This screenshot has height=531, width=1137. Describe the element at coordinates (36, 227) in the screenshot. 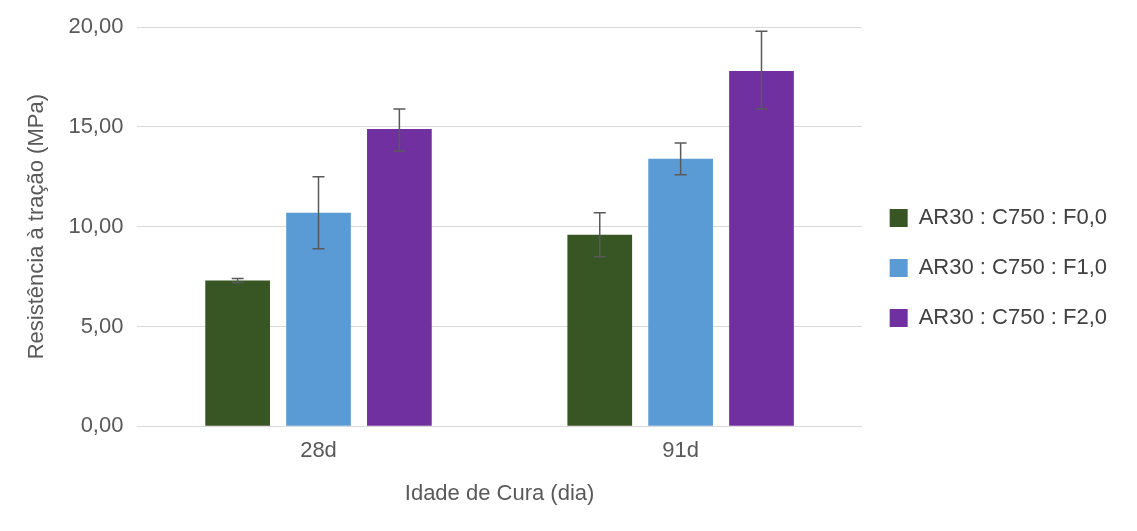

I see `y-axis-title: Resistência à tração (MPa)` at that location.